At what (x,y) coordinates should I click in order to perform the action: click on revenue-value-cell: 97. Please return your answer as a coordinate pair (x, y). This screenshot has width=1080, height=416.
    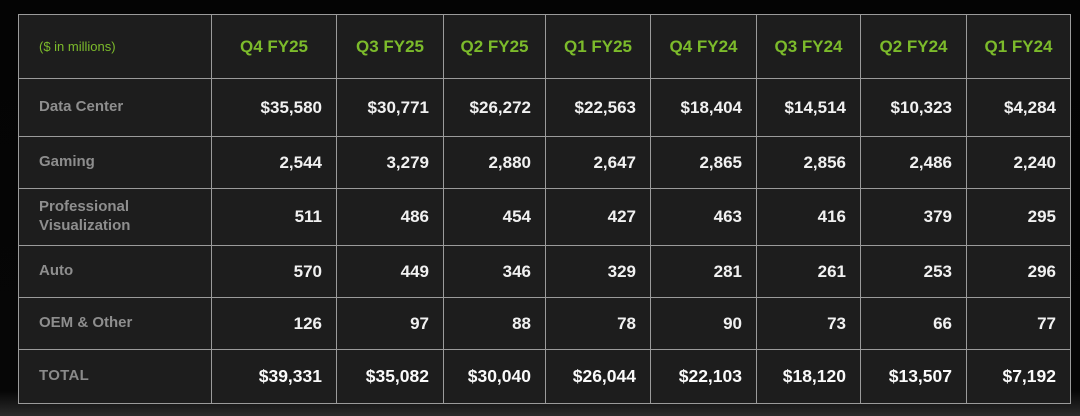
    Looking at the image, I should click on (390, 323).